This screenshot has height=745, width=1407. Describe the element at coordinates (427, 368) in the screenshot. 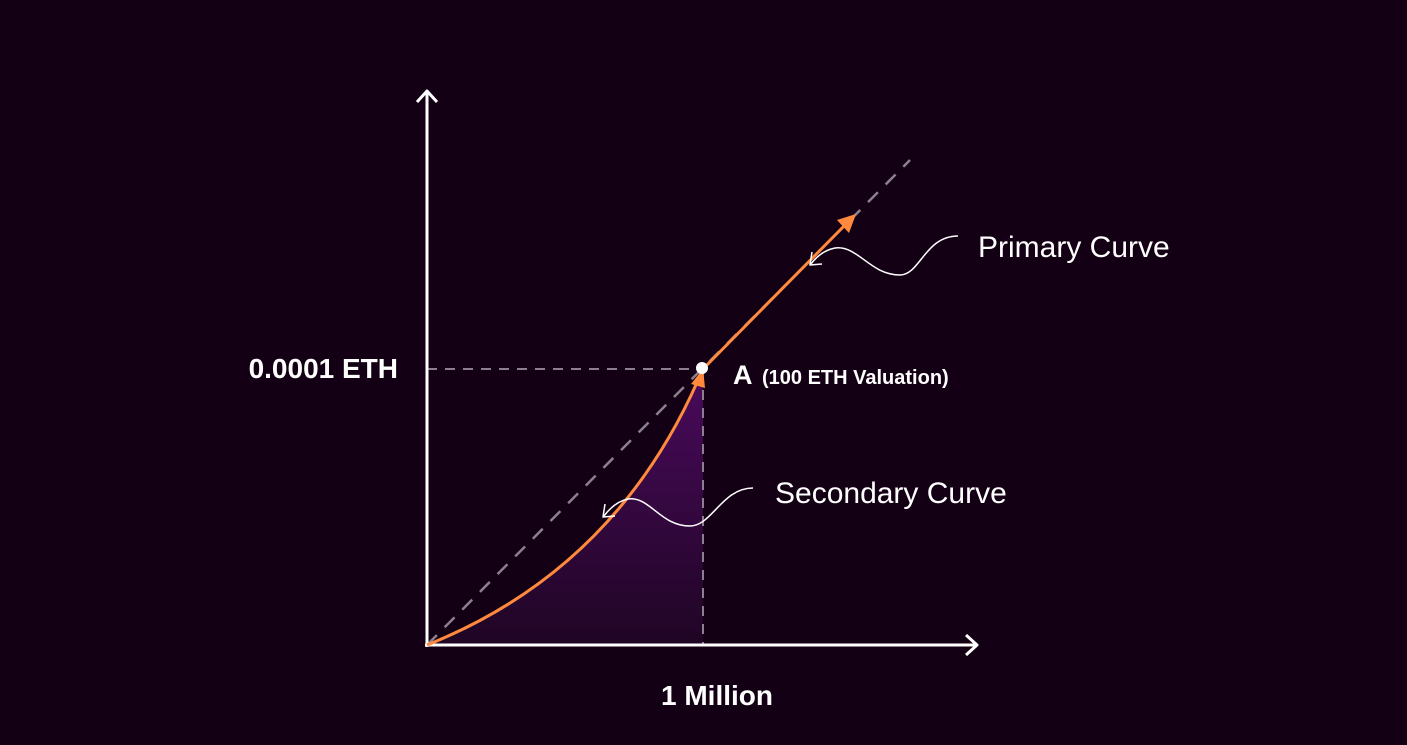

I see `y-axis` at that location.